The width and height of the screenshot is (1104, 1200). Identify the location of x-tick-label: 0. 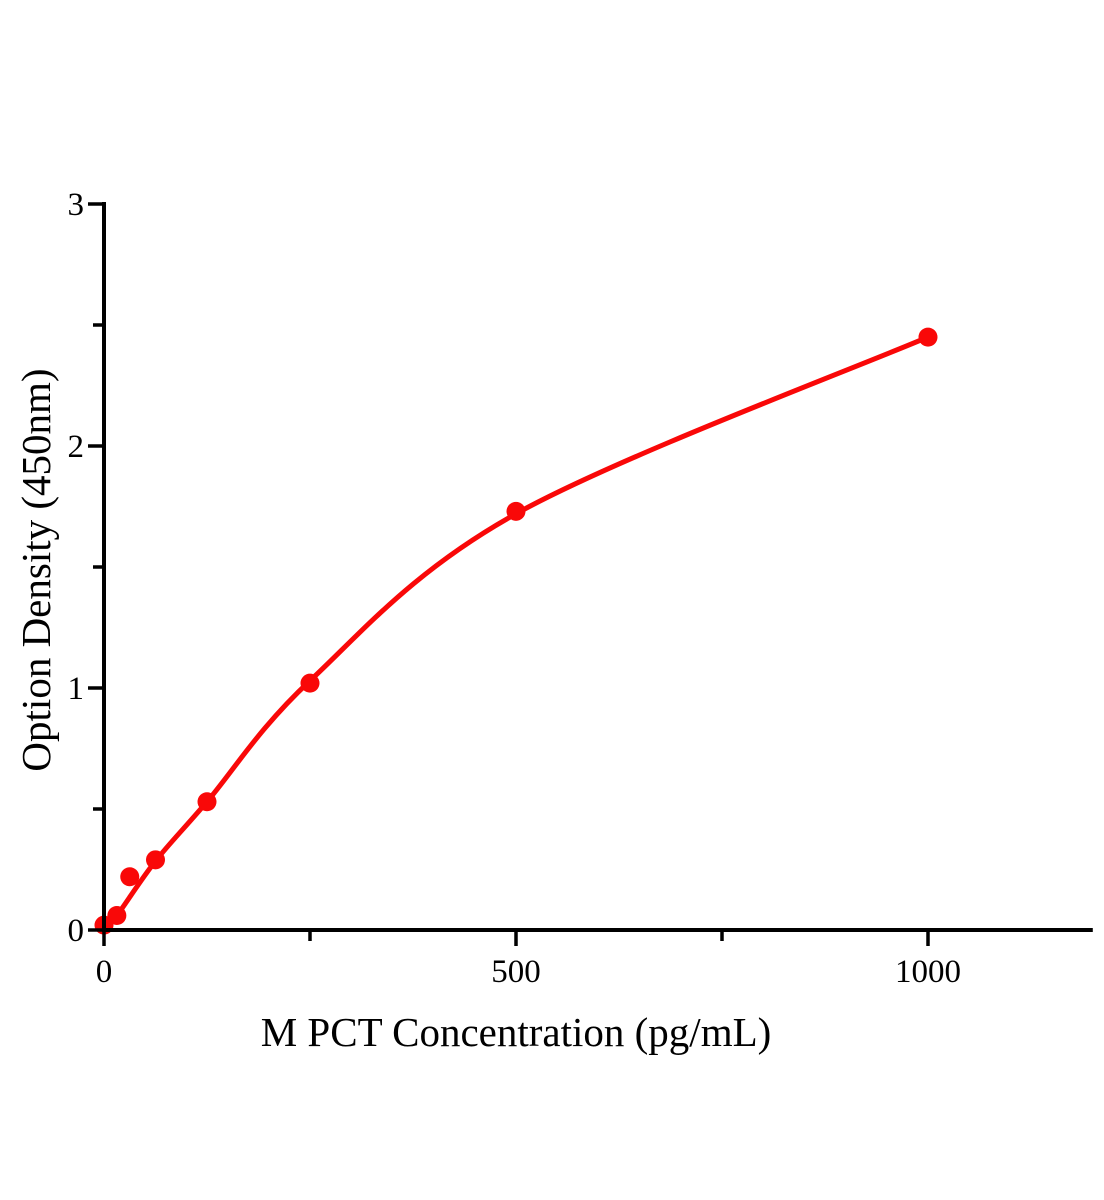
(104, 972).